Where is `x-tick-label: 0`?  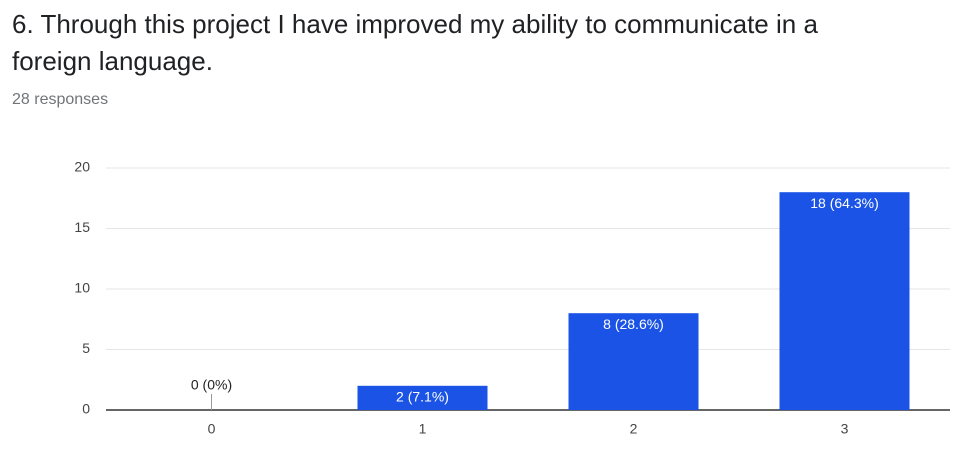
x-tick-label: 0 is located at coordinates (212, 429).